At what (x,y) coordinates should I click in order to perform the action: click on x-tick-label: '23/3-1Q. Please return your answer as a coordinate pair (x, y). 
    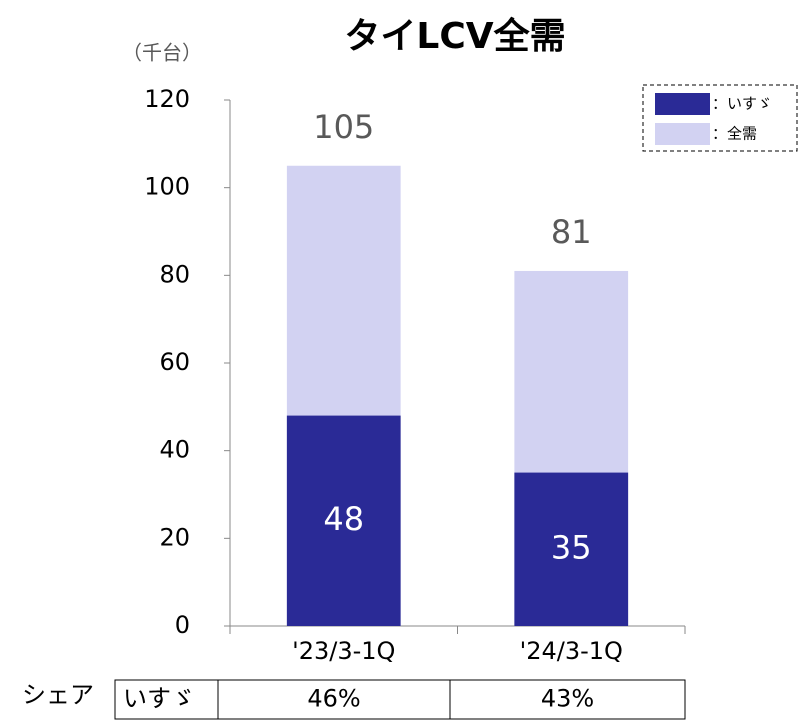
    Looking at the image, I should click on (343, 651).